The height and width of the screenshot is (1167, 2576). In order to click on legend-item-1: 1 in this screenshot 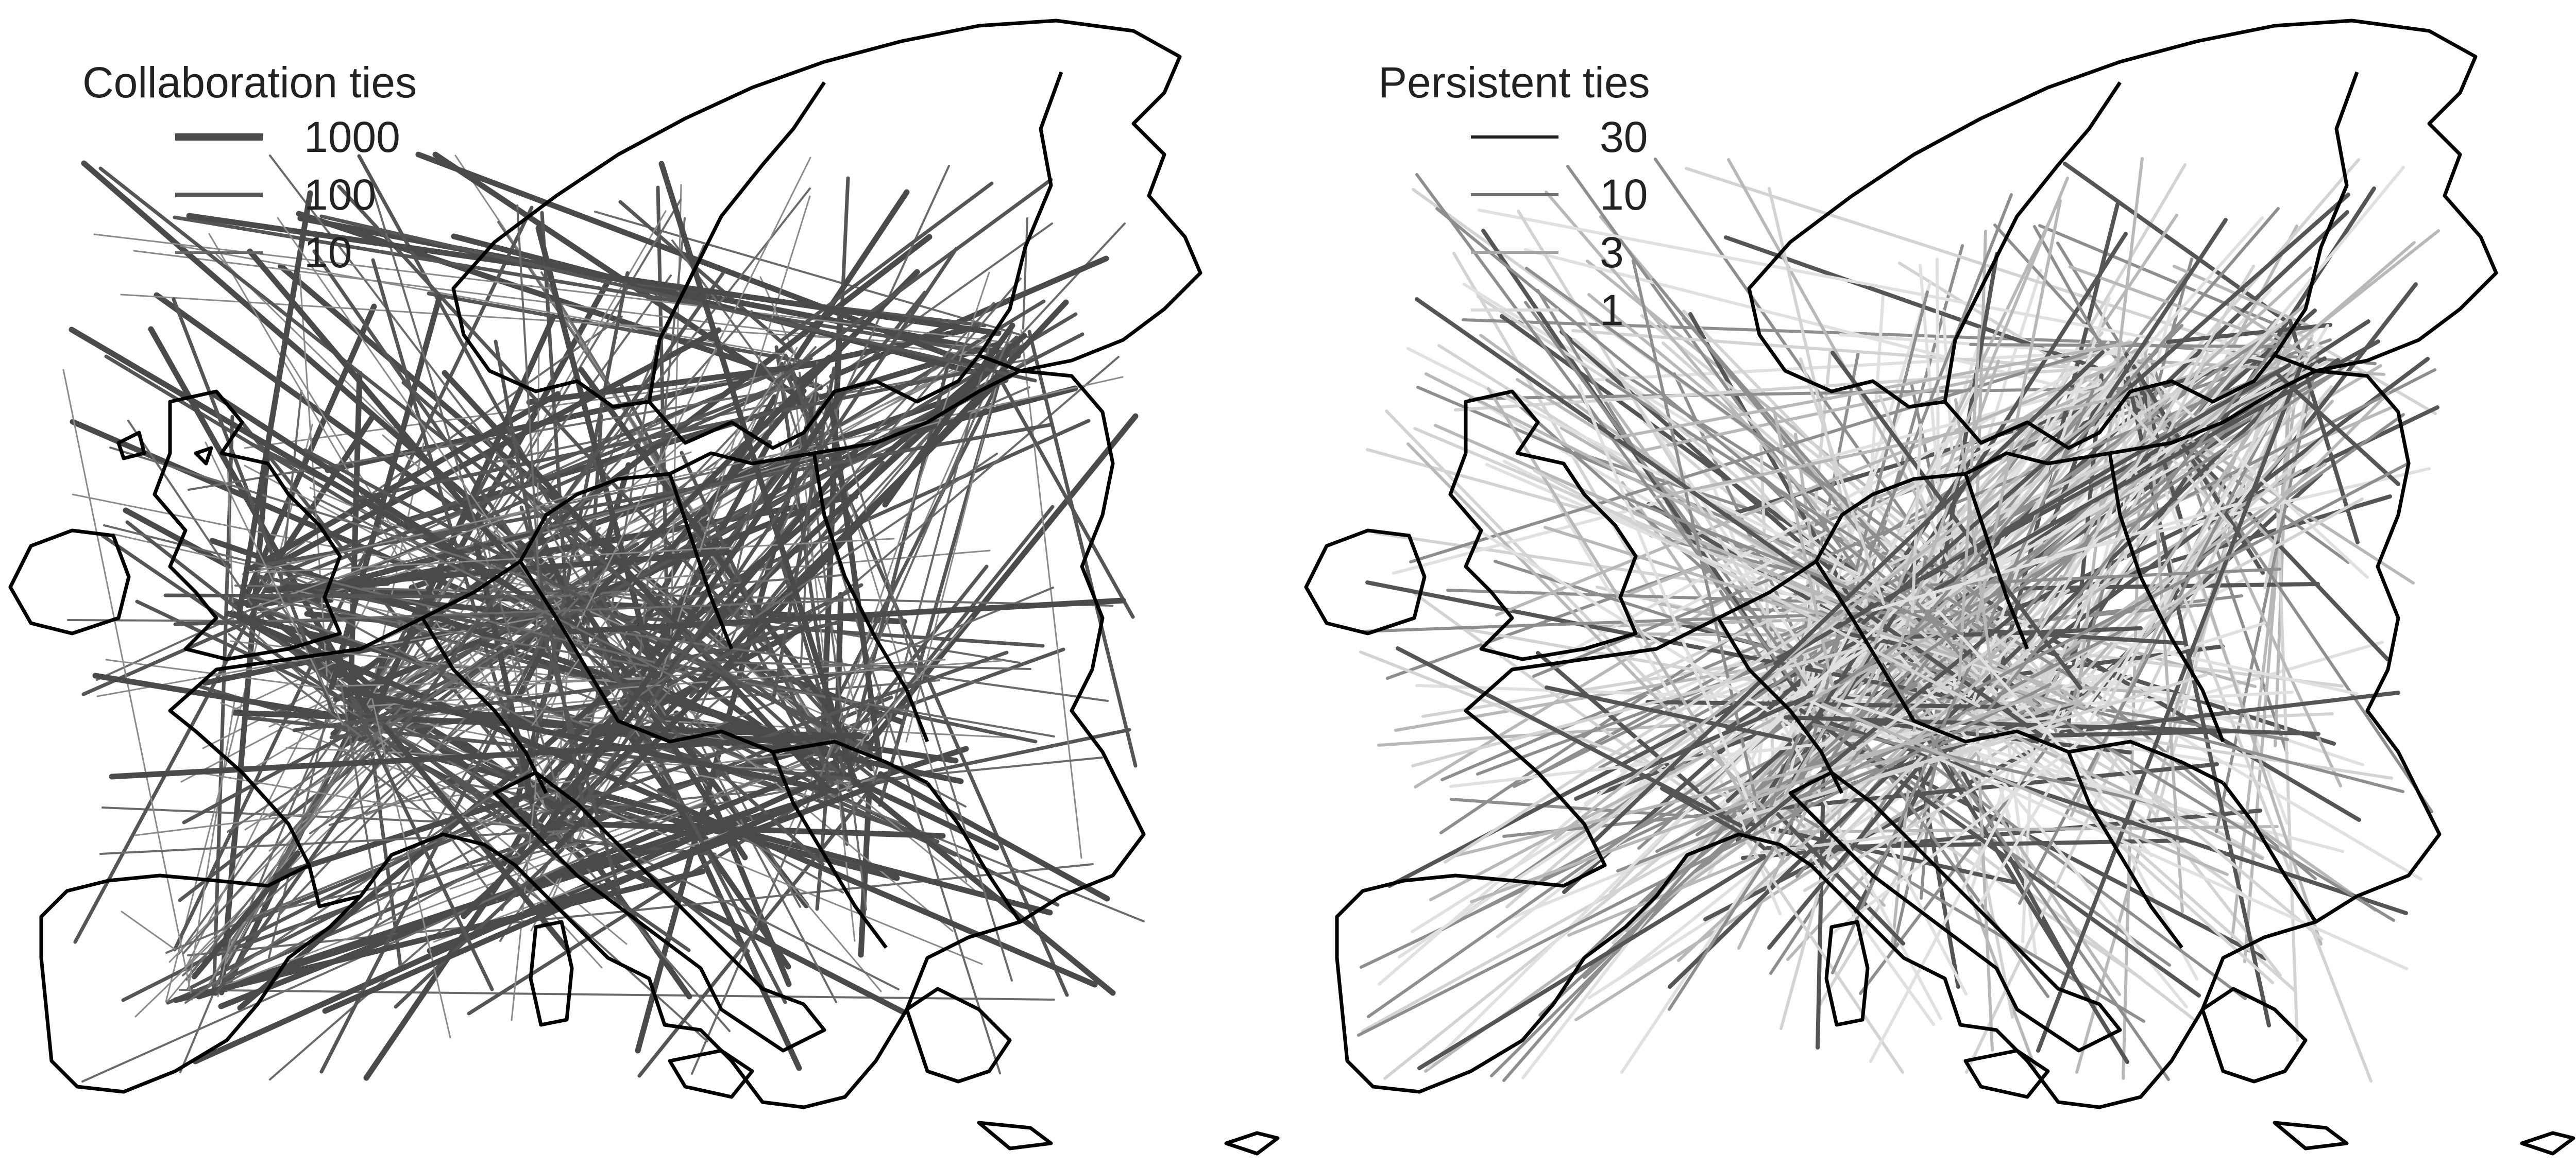, I will do `click(1560, 310)`.